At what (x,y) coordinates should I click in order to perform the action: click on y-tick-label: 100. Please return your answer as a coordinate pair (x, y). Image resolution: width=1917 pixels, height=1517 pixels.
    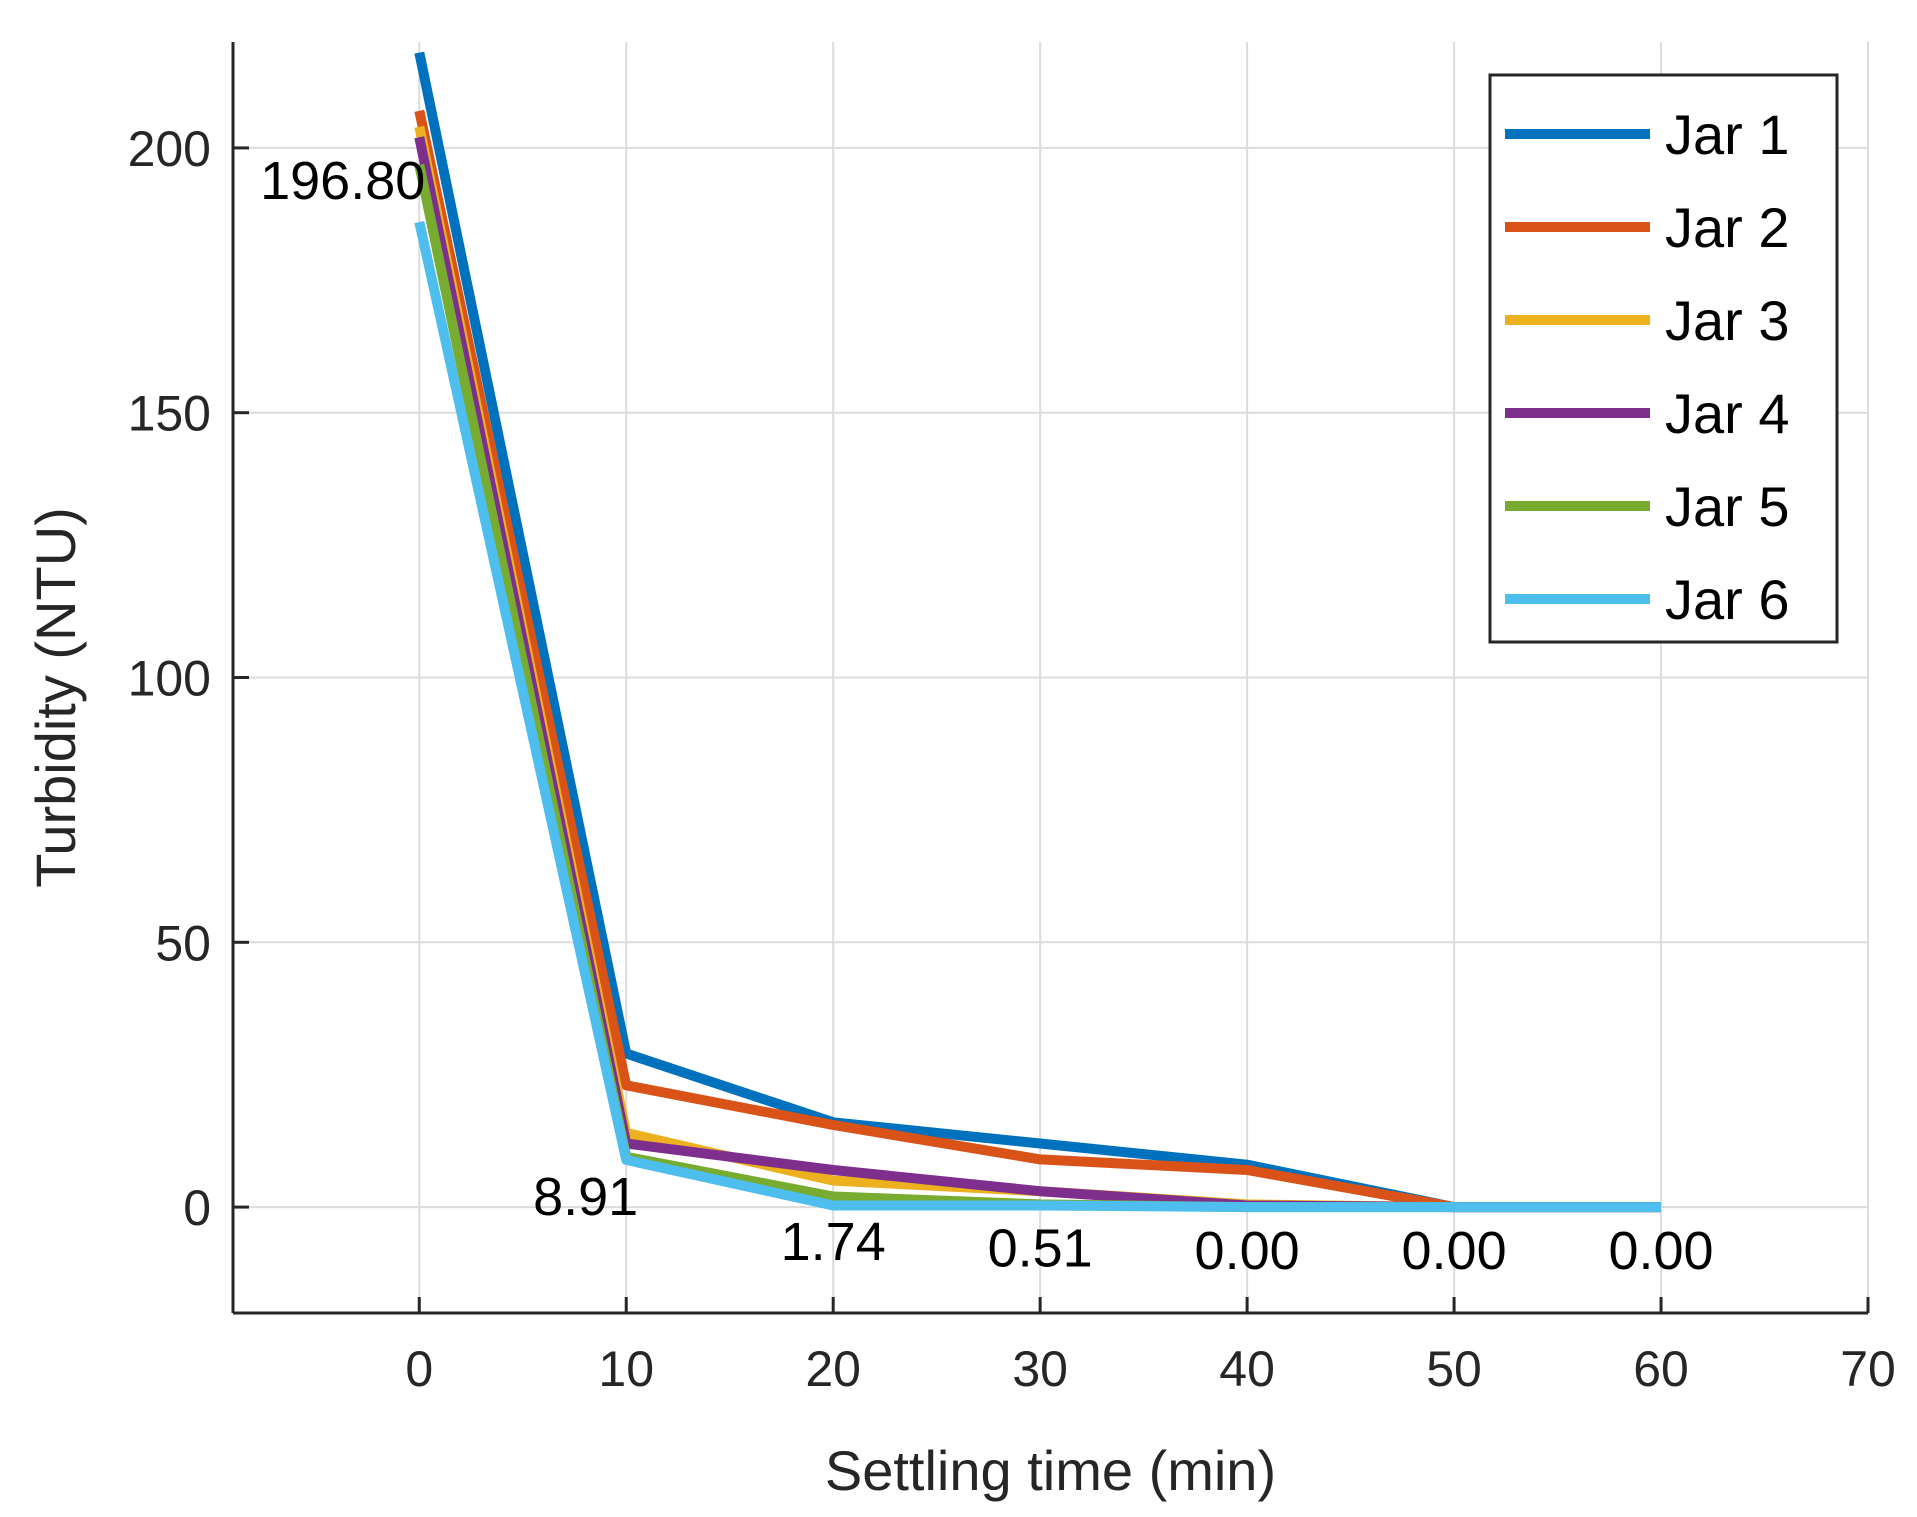
    Looking at the image, I should click on (169, 679).